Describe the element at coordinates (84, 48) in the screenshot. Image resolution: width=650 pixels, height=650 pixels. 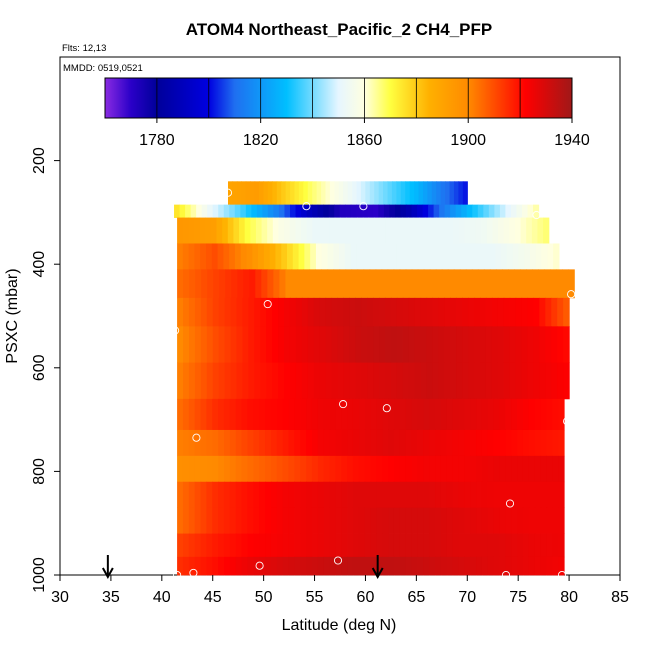
I see `flights-label: Flts: 12,13` at that location.